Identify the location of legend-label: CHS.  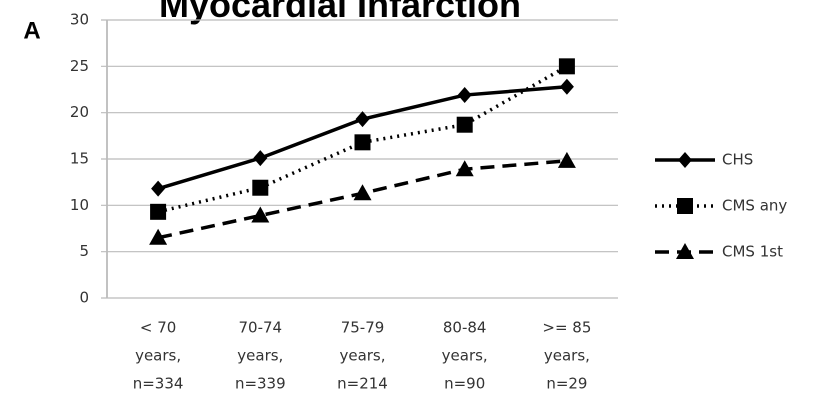
(737, 160).